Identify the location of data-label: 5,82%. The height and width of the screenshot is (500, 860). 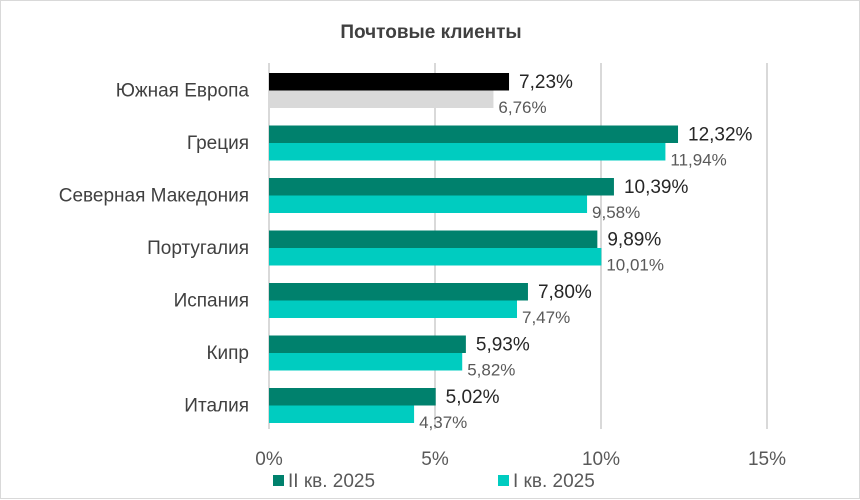
(491, 370).